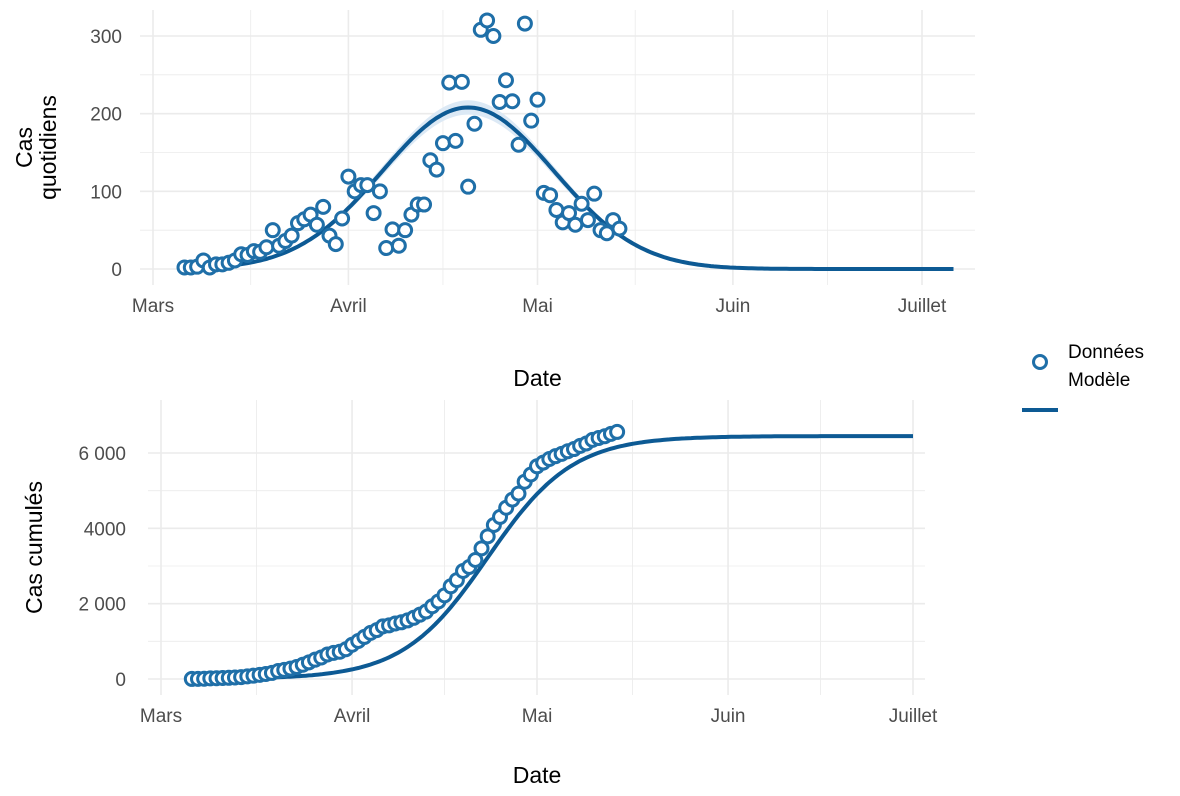 The image size is (1180, 796). I want to click on model-confidence-band, so click(421, 184).